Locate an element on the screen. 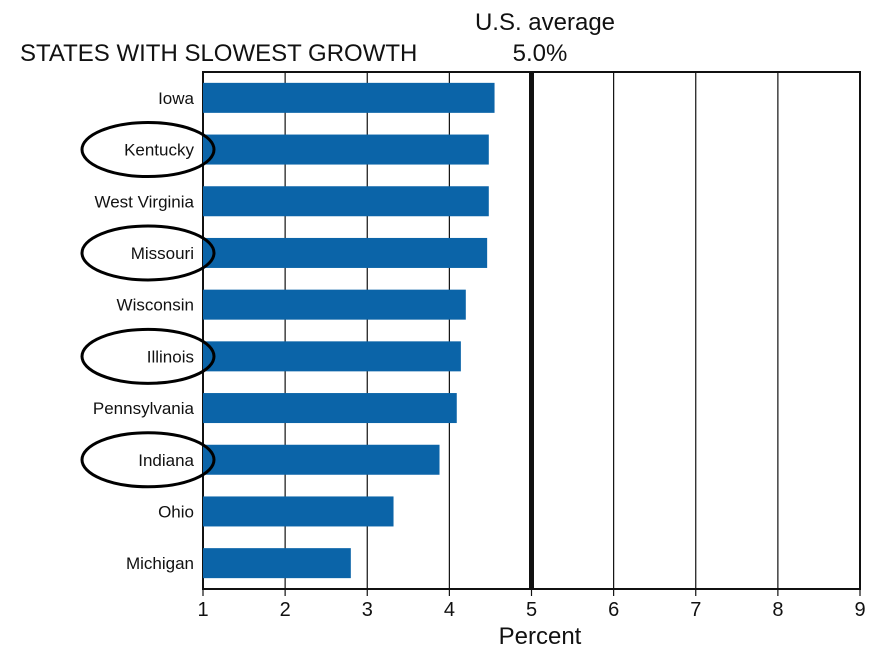 This screenshot has width=876, height=650. x-tick-label: 5 is located at coordinates (531, 610).